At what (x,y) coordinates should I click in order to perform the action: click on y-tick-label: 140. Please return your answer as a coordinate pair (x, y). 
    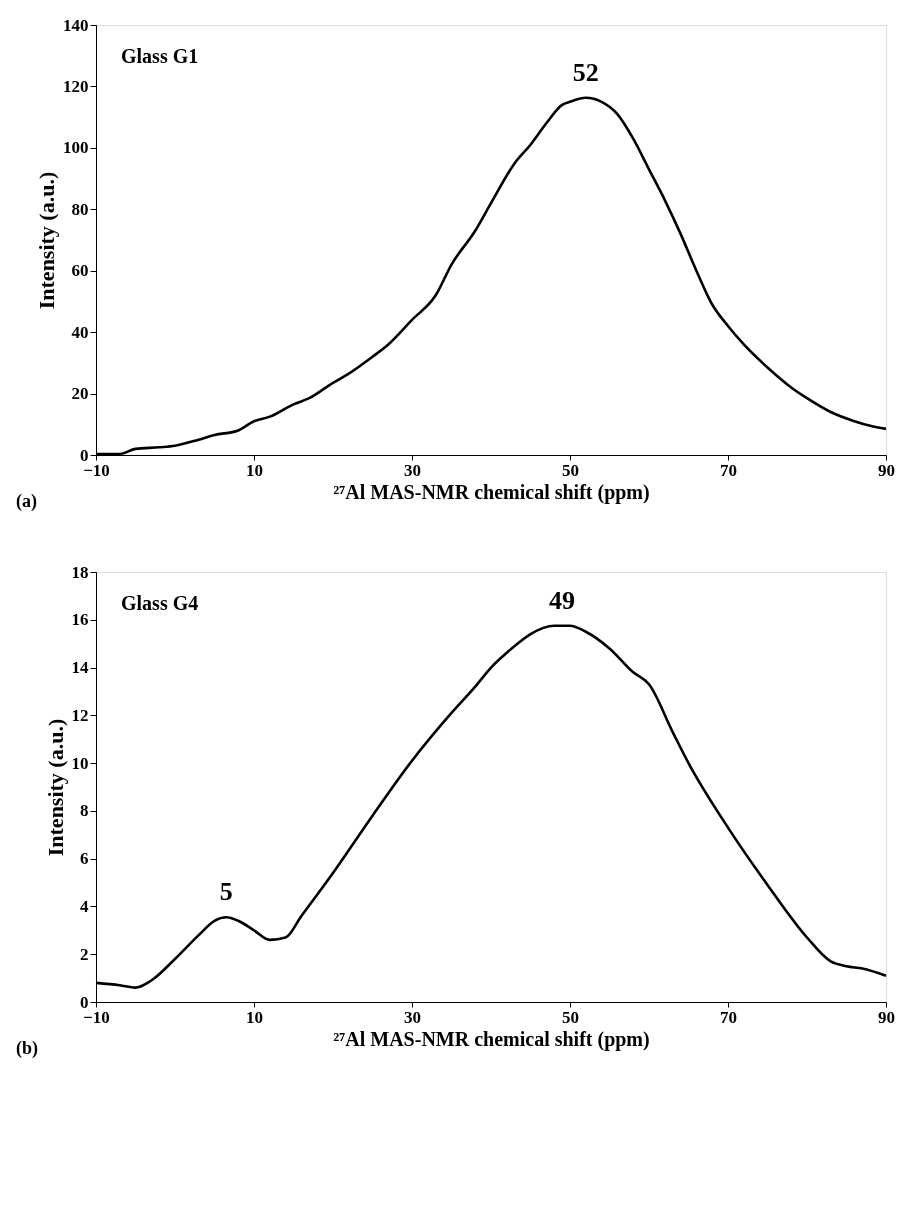
    Looking at the image, I should click on (76, 25).